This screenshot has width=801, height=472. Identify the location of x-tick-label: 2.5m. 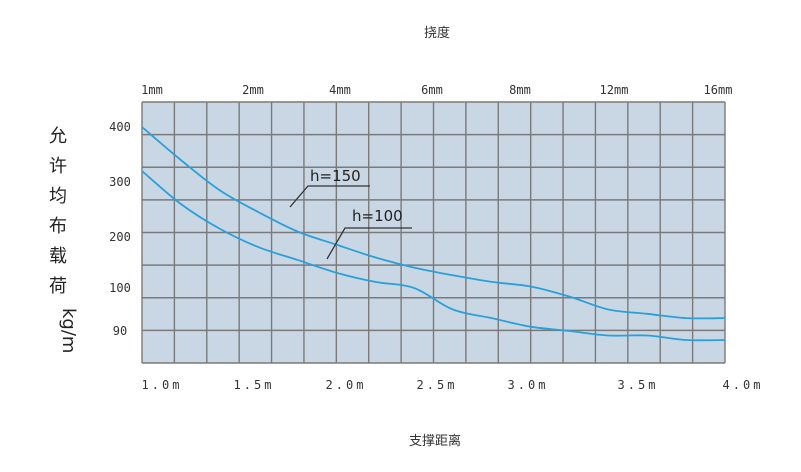
(437, 385).